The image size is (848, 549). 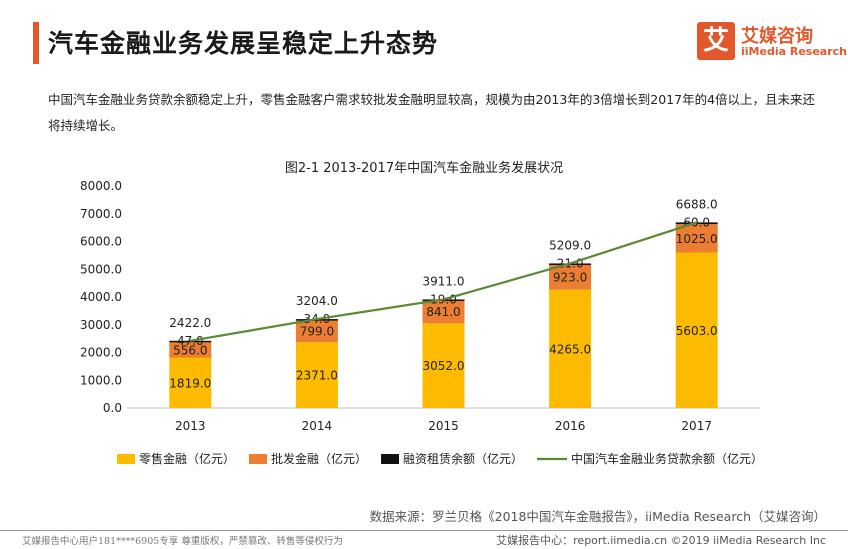 I want to click on x-tick-label: 2015, so click(x=443, y=426).